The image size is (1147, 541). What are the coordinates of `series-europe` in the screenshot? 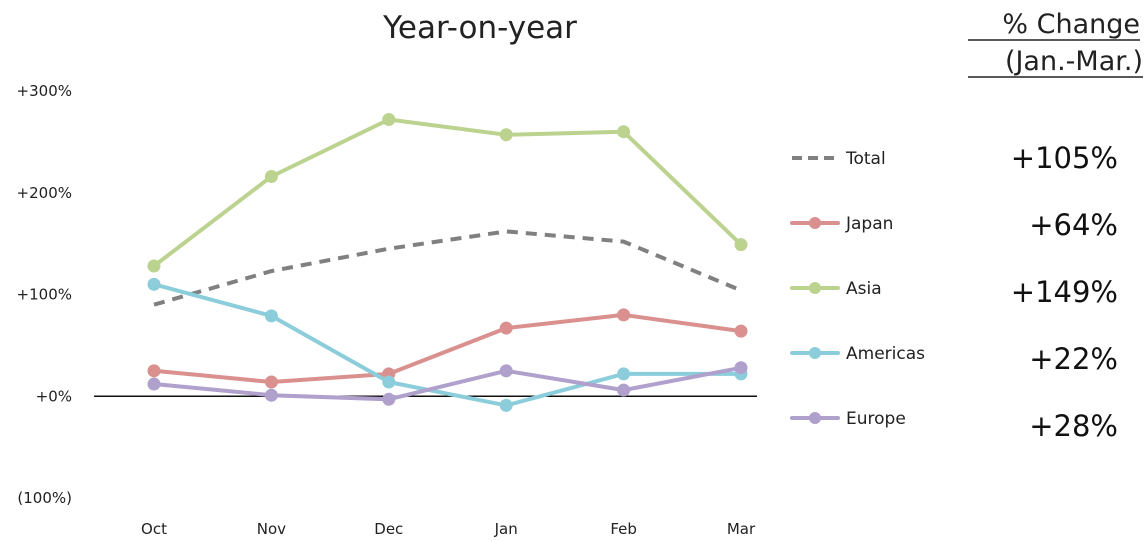 It's located at (447, 383).